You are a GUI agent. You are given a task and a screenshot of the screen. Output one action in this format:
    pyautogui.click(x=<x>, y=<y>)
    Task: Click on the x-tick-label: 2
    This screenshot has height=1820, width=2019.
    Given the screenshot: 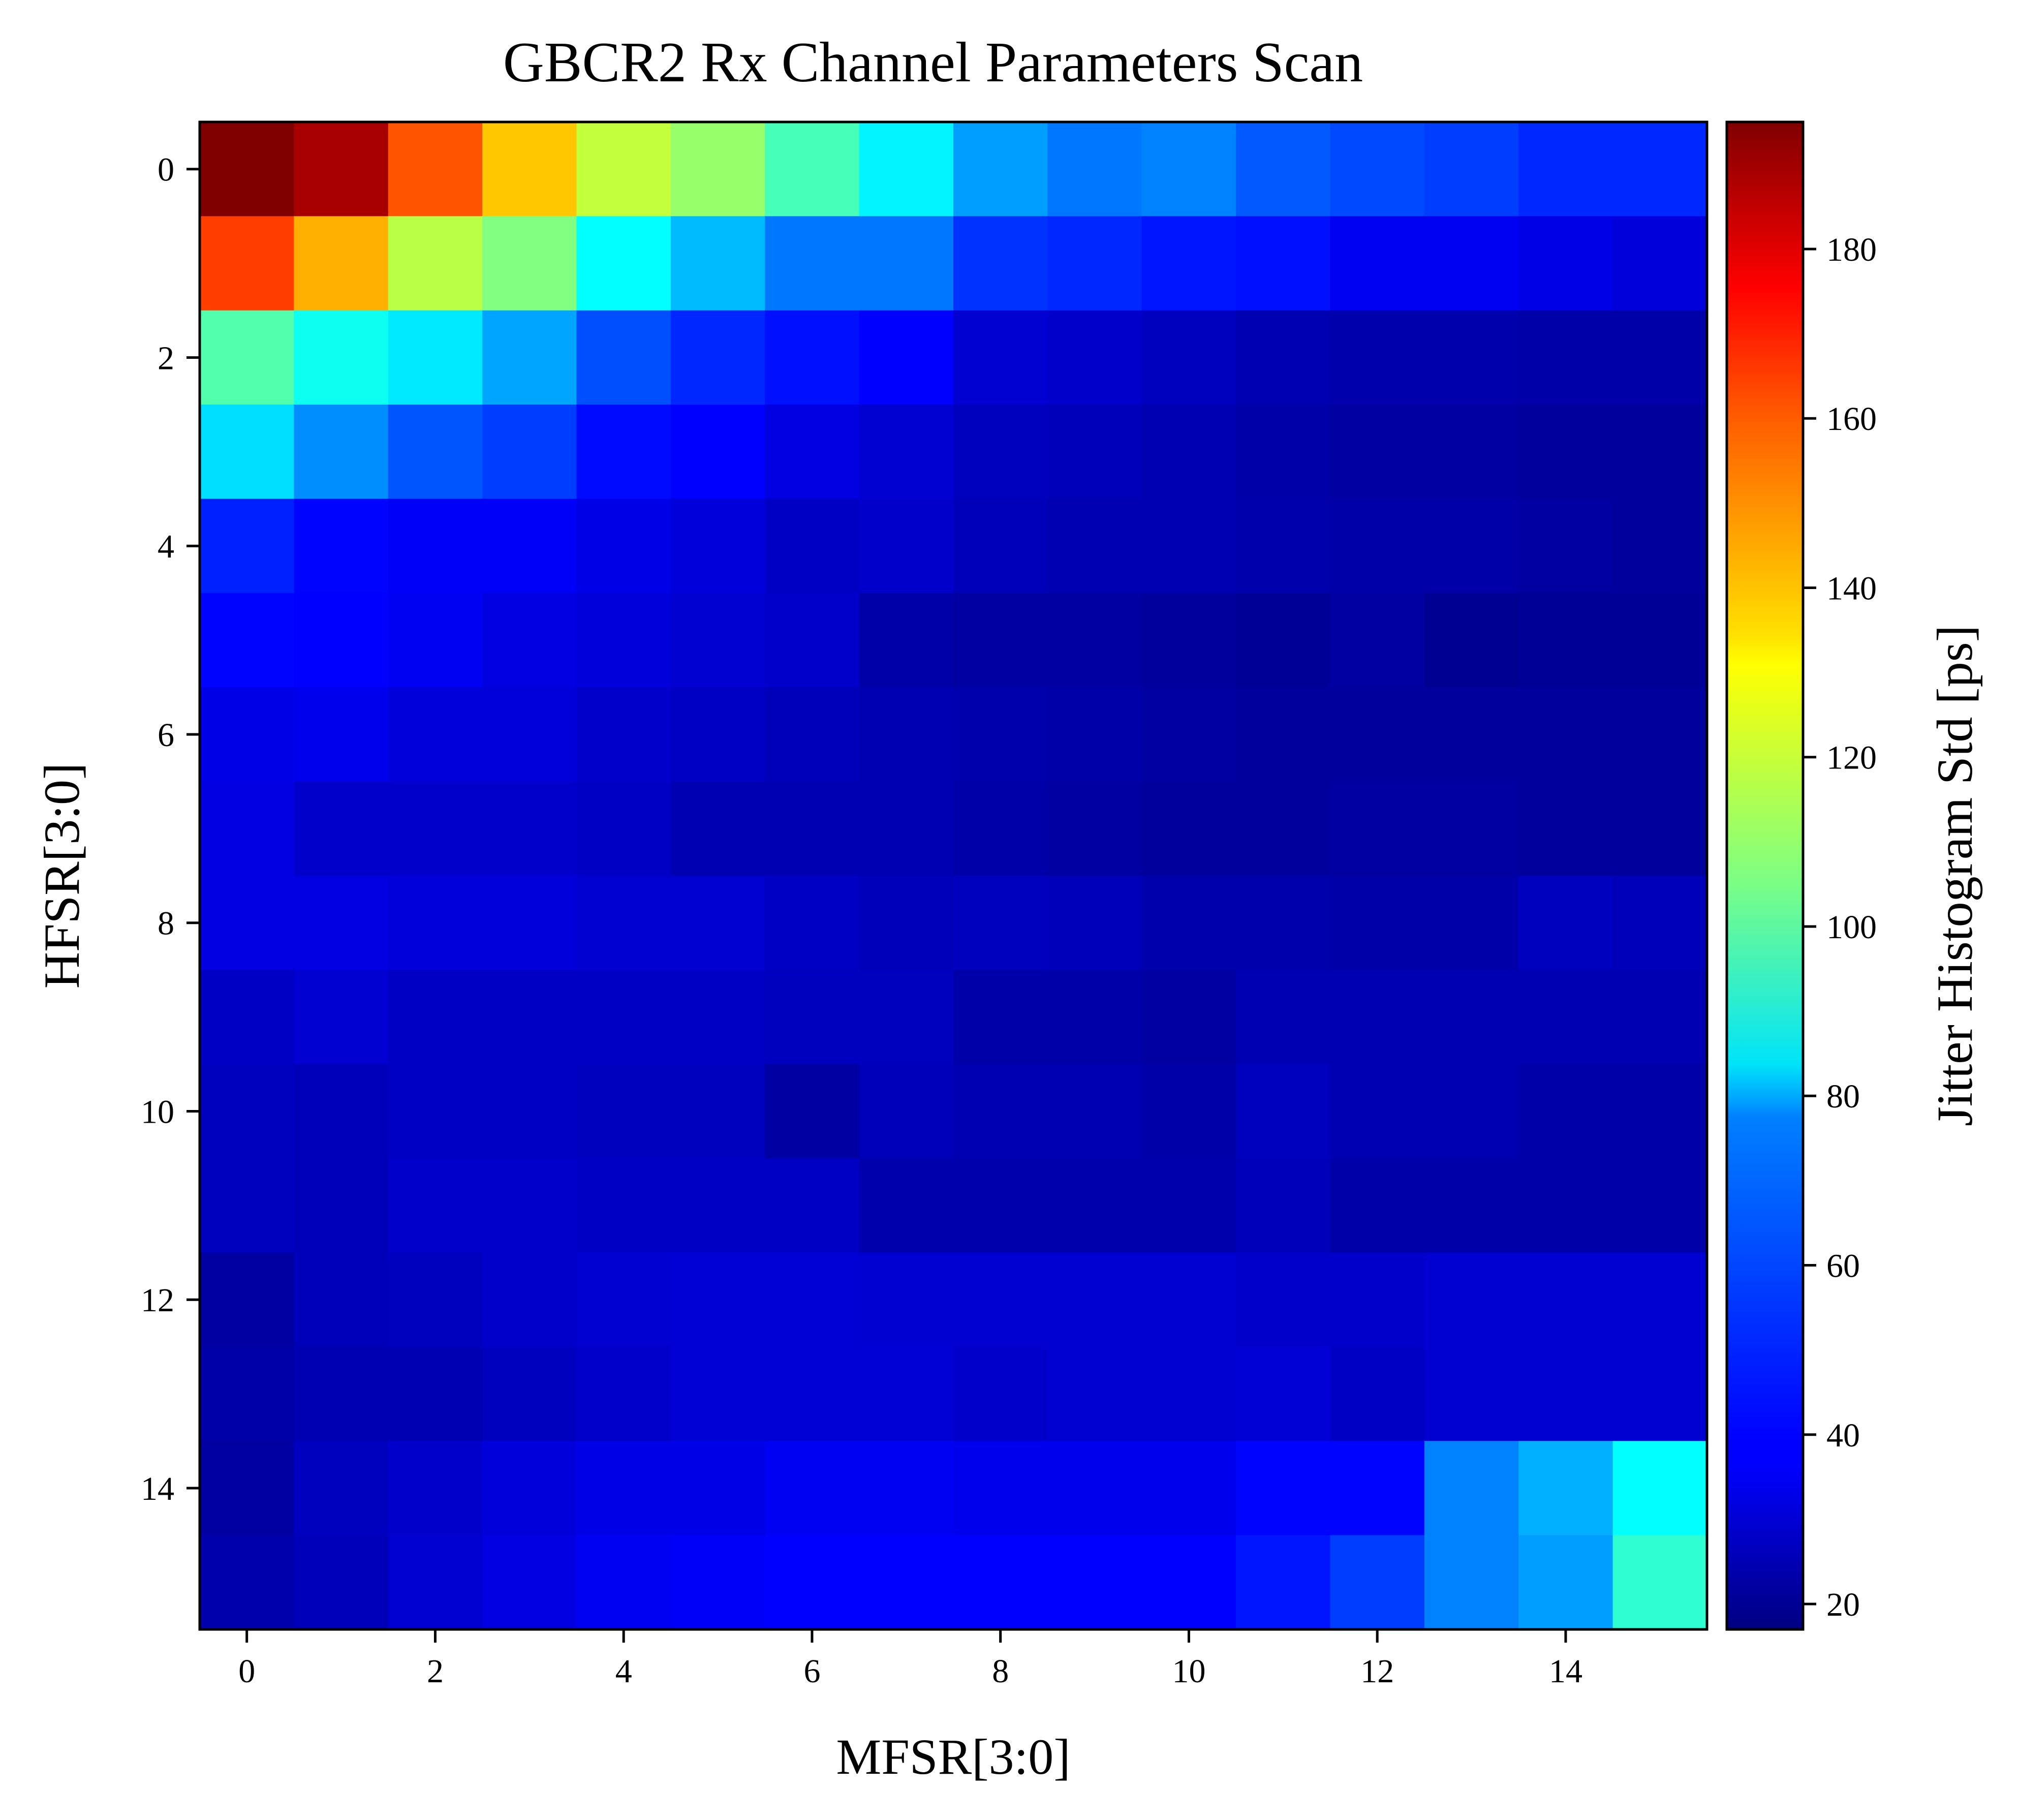 What is the action you would take?
    pyautogui.click(x=435, y=1671)
    